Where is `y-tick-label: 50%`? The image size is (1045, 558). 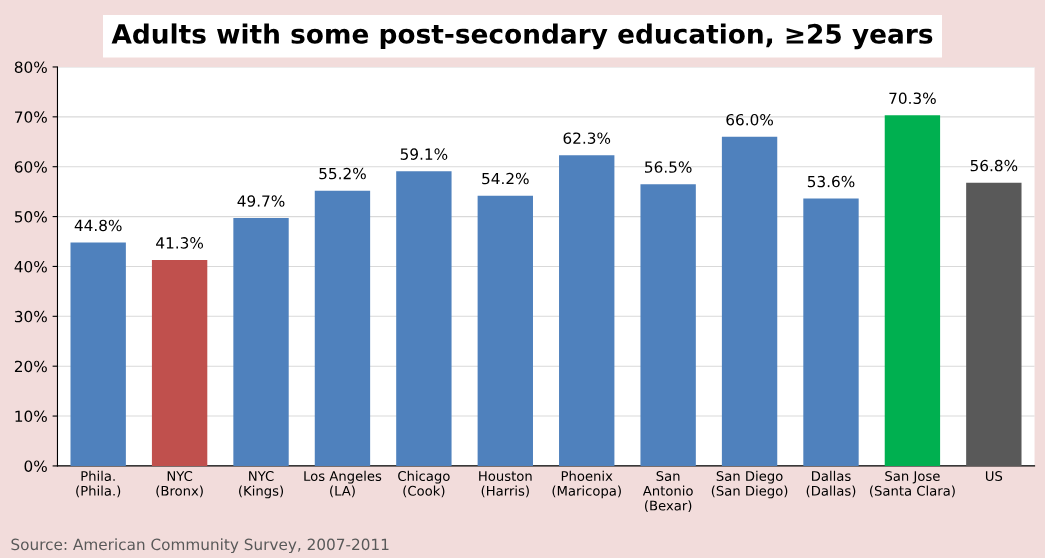 y-tick-label: 50% is located at coordinates (30, 217).